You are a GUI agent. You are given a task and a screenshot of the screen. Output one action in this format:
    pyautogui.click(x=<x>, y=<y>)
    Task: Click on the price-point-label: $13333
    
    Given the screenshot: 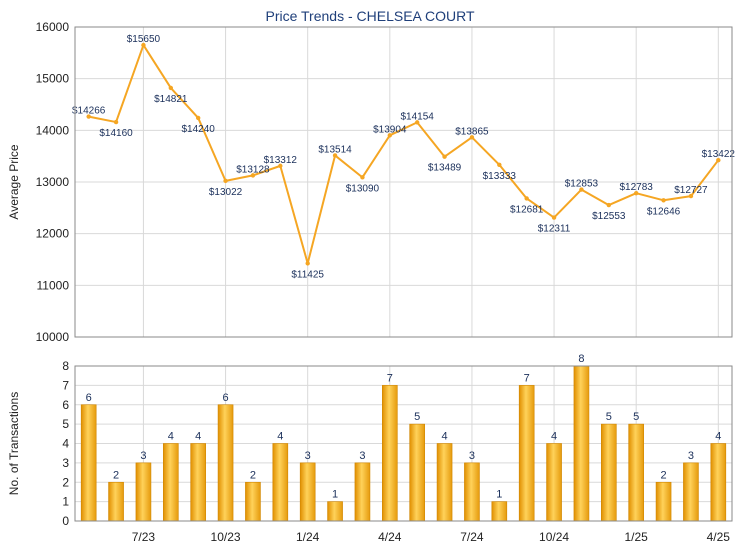 What is the action you would take?
    pyautogui.click(x=500, y=176)
    